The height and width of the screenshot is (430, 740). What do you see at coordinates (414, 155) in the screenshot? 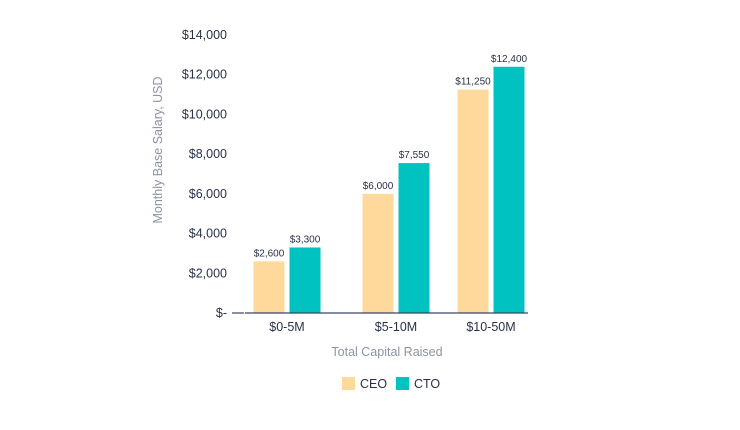
I see `data-label-cto: $7,550` at bounding box center [414, 155].